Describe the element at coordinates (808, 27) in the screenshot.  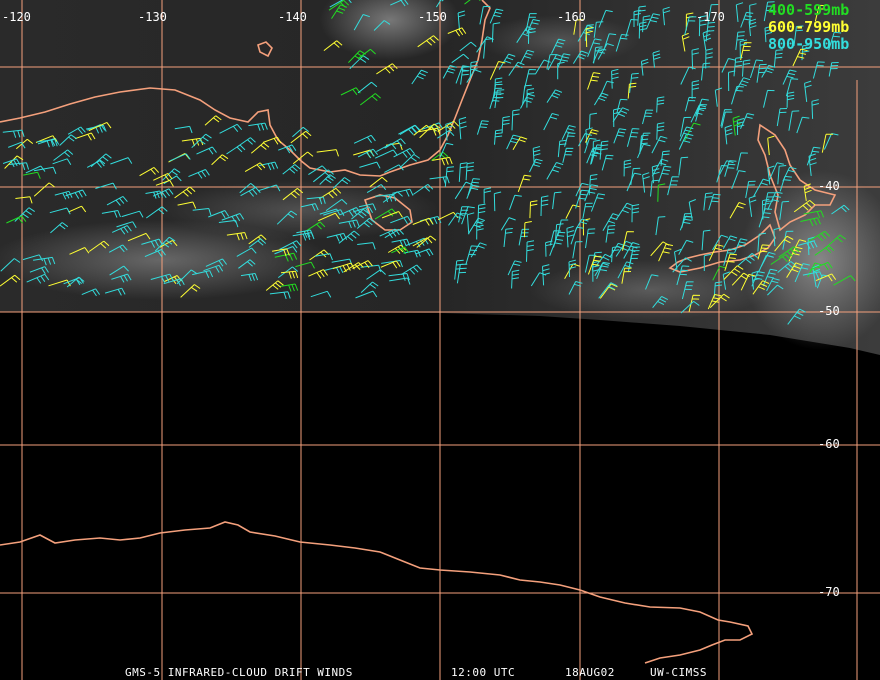
I see `legend-entry-600-799mb: 600-799mb` at that location.